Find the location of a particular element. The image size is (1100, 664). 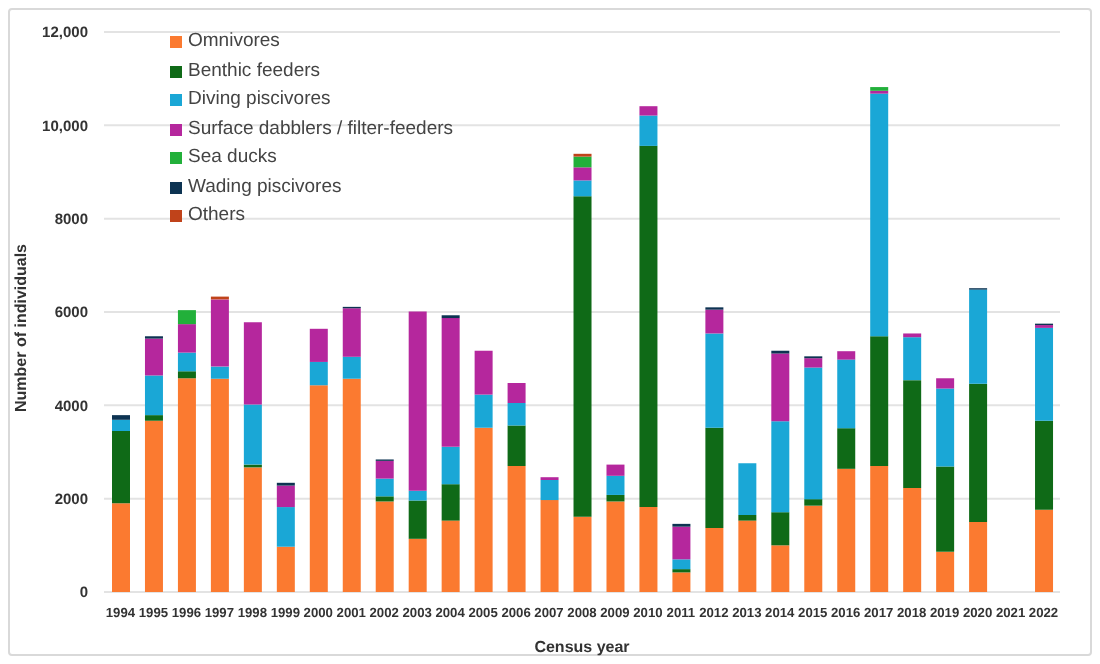

legend-label: Surface dabblers / filter-feeders is located at coordinates (321, 129).